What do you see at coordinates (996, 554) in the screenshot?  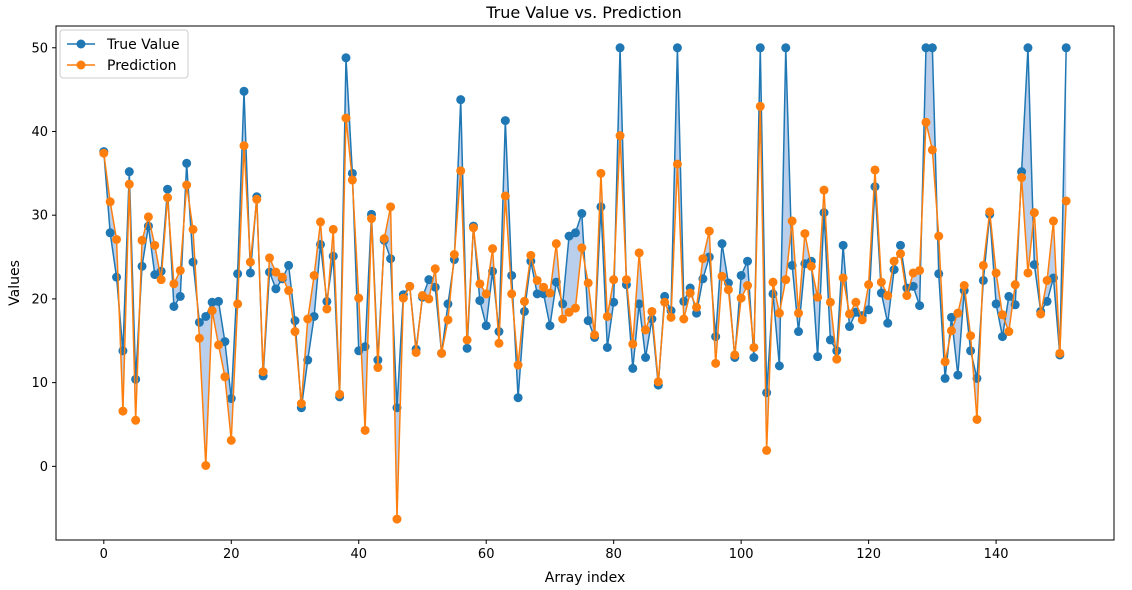 I see `x-tick-label: 140` at bounding box center [996, 554].